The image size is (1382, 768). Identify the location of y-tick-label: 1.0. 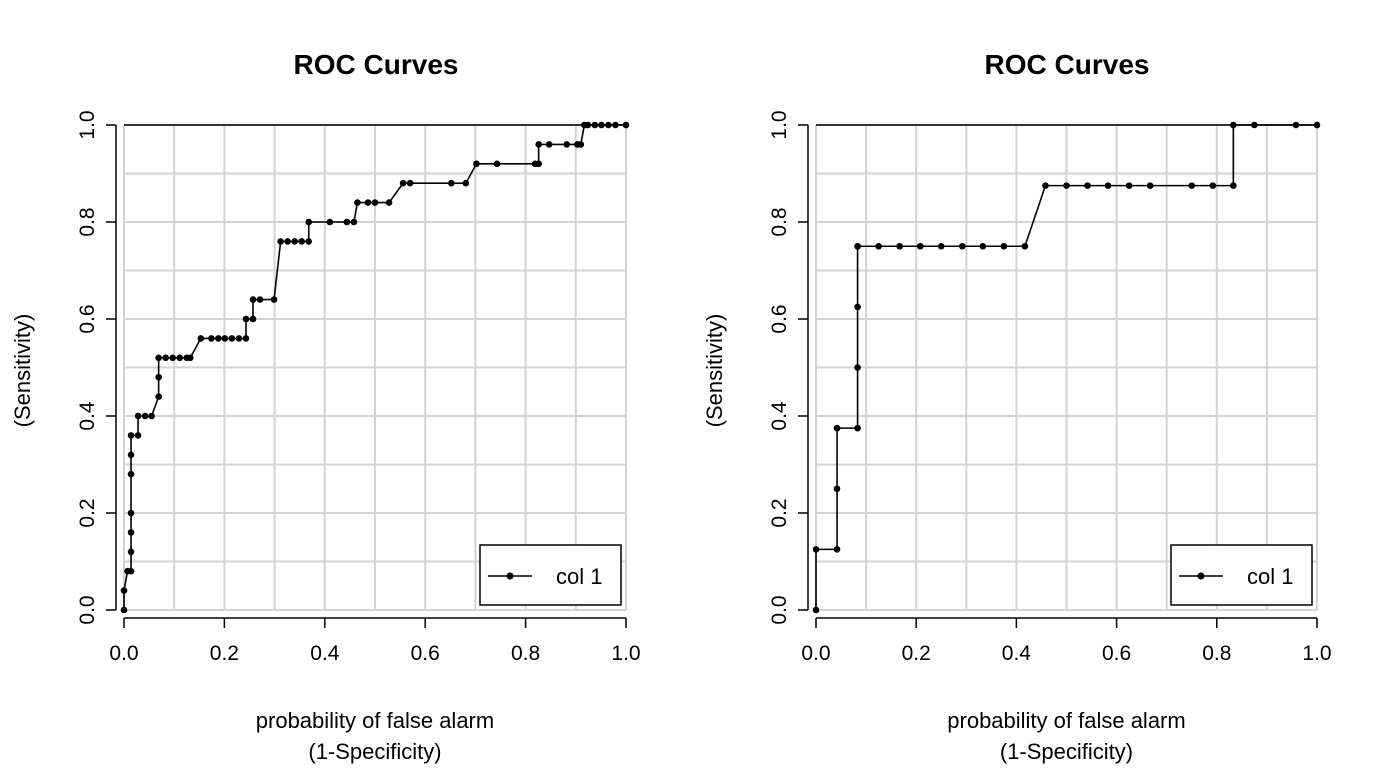
(87, 124).